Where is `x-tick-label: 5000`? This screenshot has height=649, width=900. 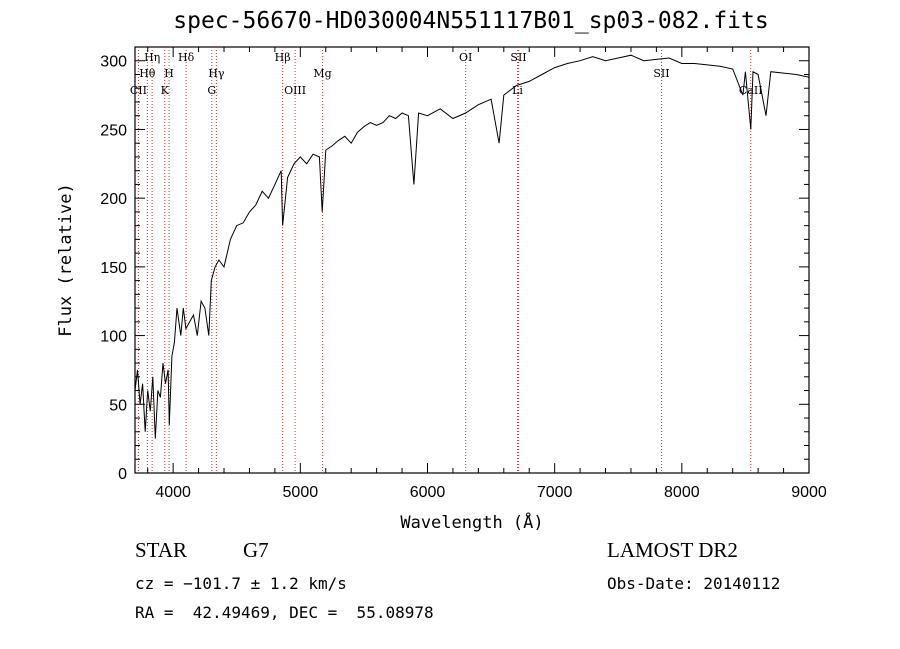 x-tick-label: 5000 is located at coordinates (301, 492).